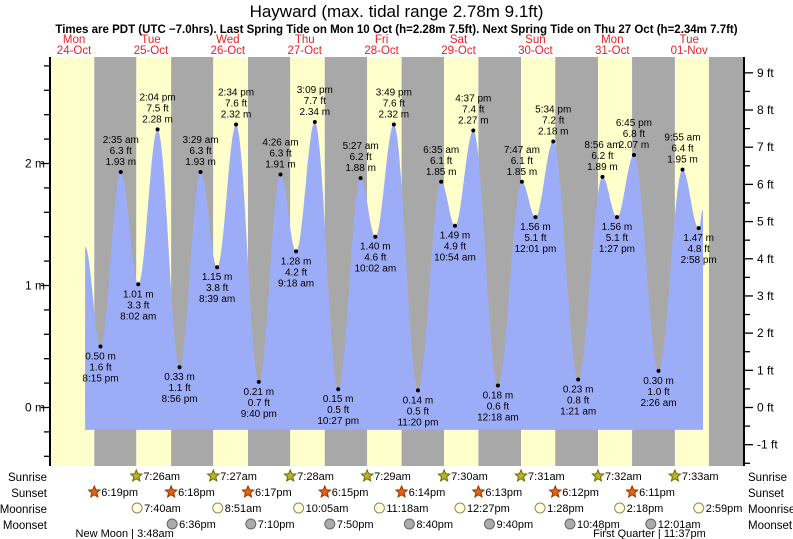 The height and width of the screenshot is (539, 793). What do you see at coordinates (770, 510) in the screenshot?
I see `moonrise-row-label-right: Moonrise` at bounding box center [770, 510].